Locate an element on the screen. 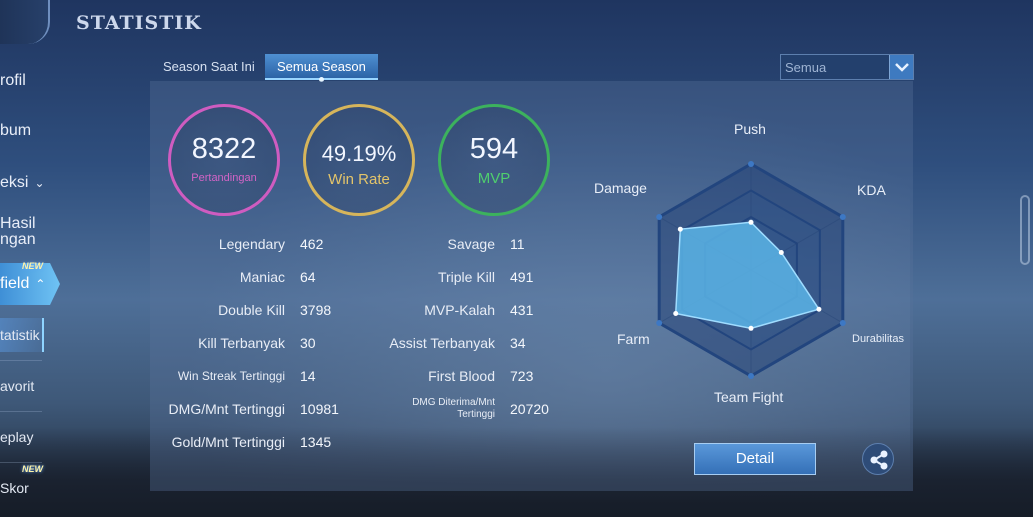  stat-label: Legendary is located at coordinates (251, 244).